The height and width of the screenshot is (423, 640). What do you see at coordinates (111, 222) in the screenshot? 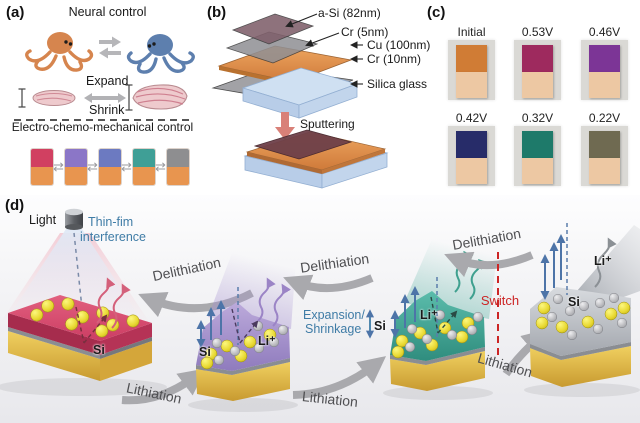
I see `interference-label-line1: Thin-fim` at bounding box center [111, 222].